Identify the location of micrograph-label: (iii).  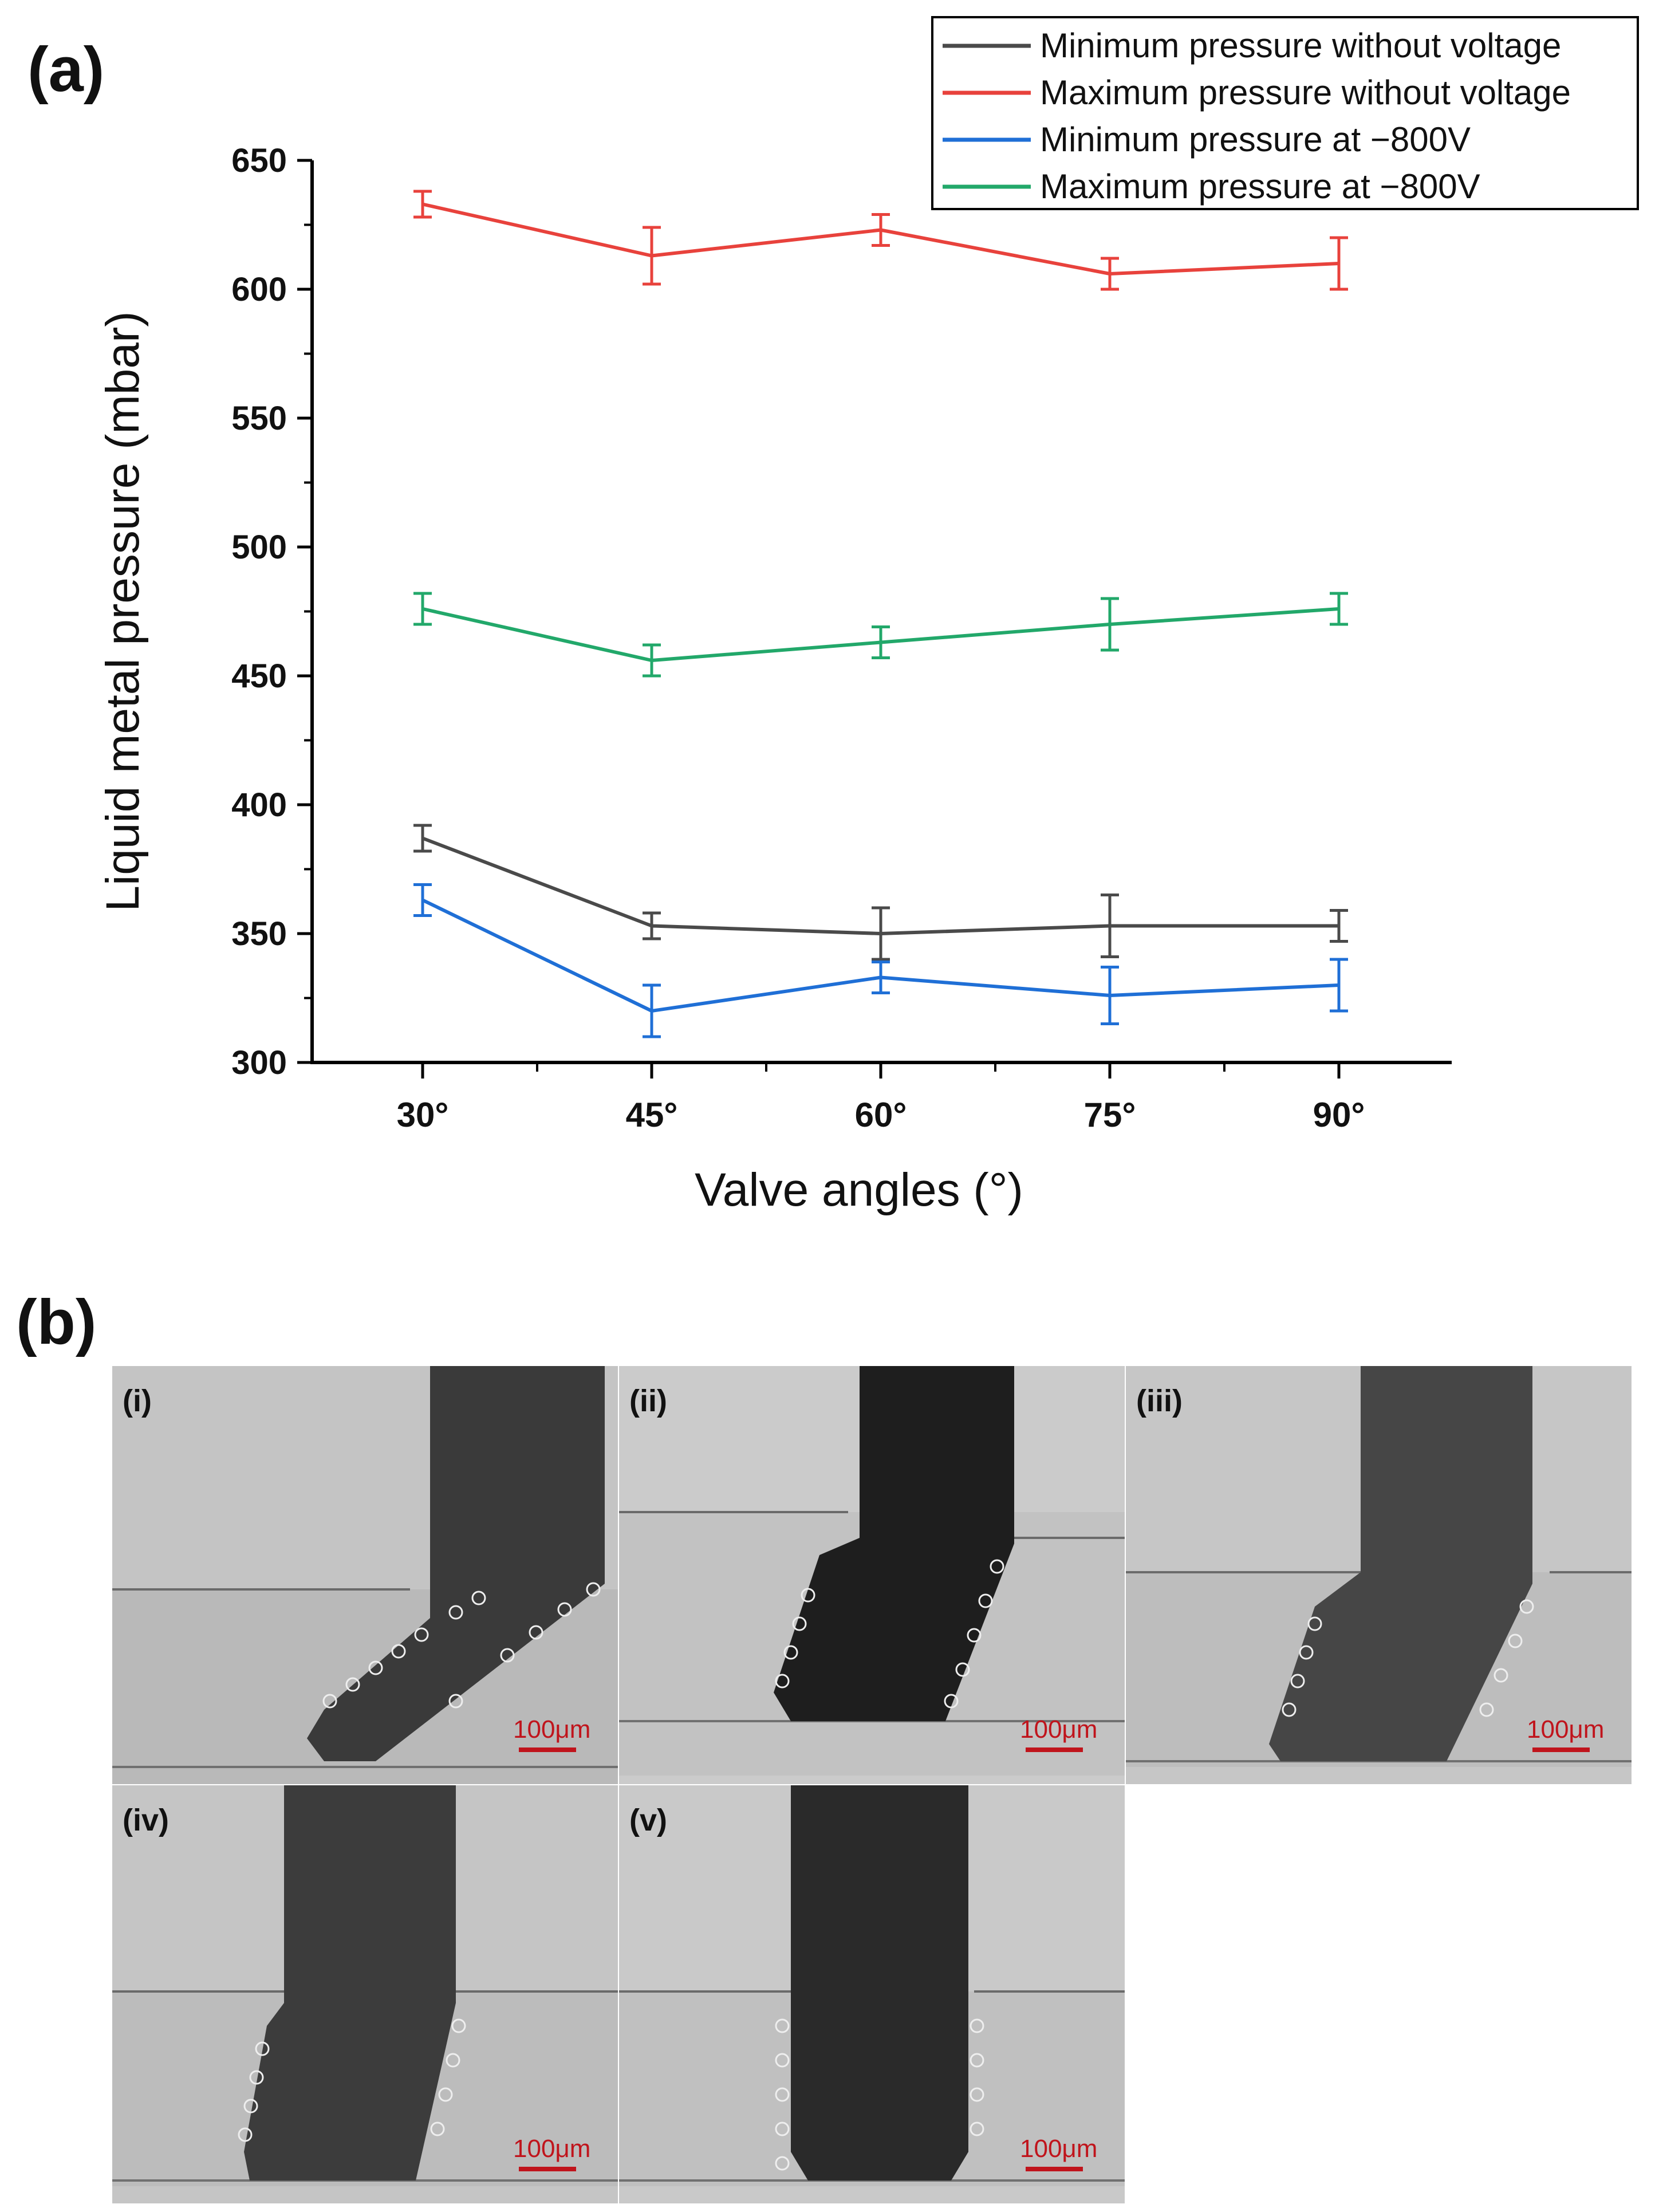
(1159, 1401).